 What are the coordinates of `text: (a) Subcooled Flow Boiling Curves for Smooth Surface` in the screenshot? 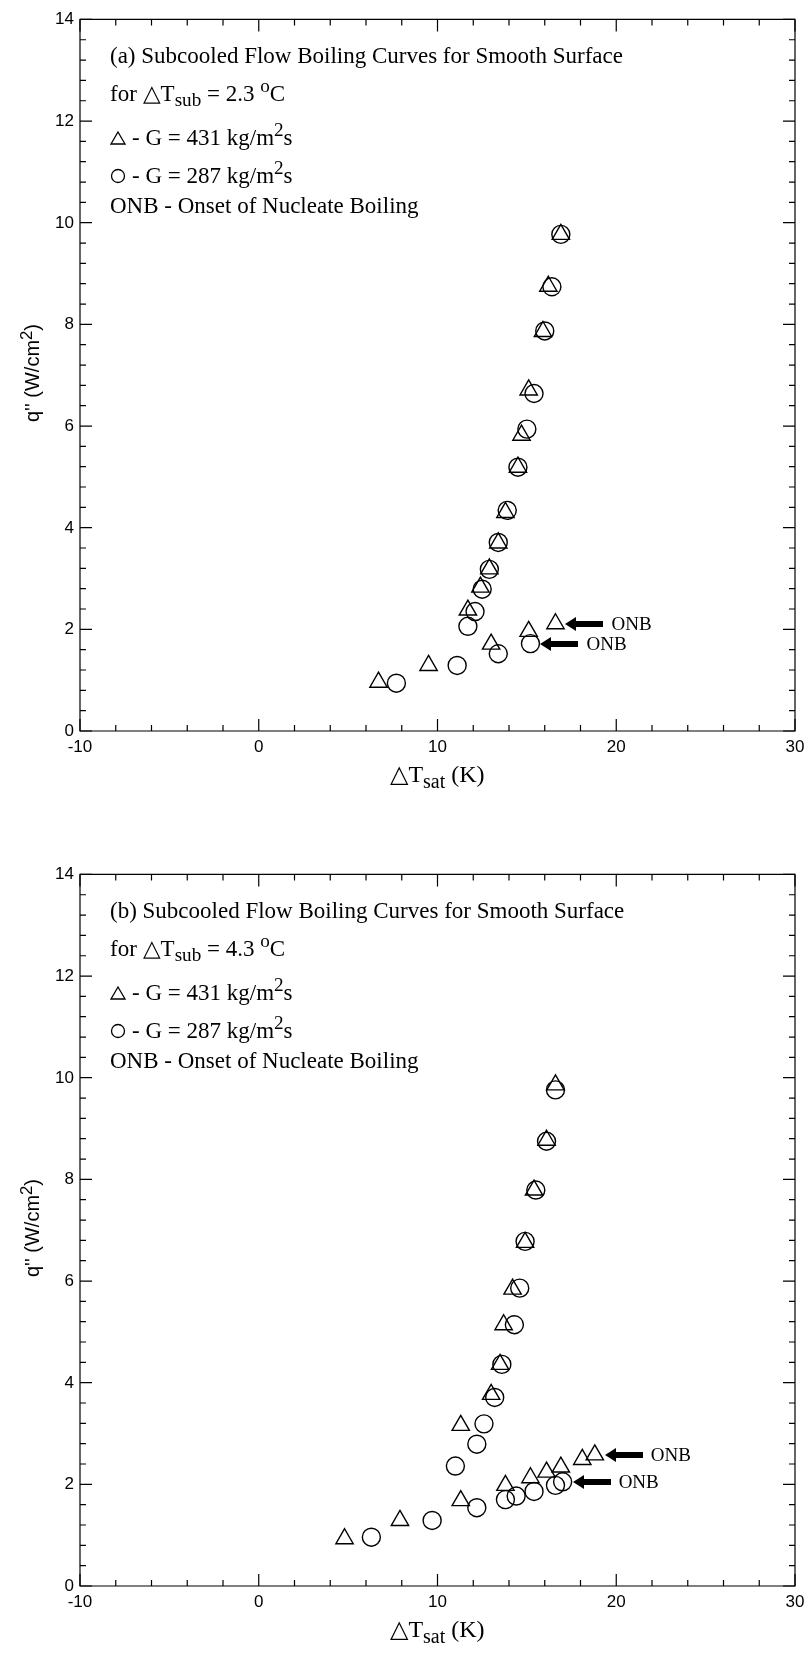 It's located at (366, 56).